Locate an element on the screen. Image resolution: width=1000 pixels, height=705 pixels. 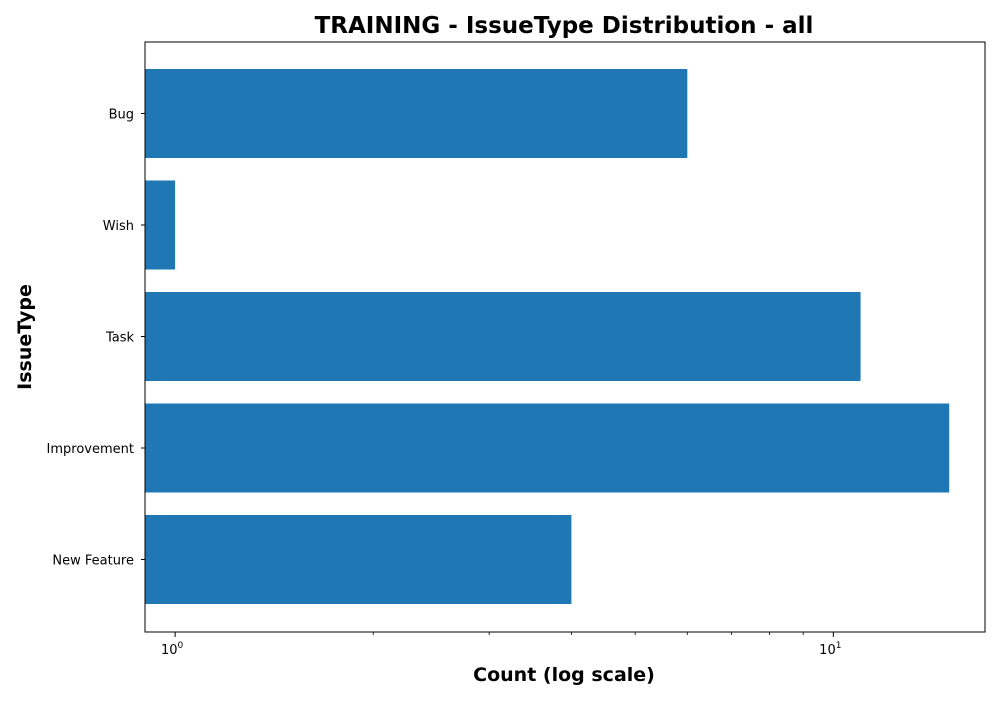
bar-wish is located at coordinates (160, 225).